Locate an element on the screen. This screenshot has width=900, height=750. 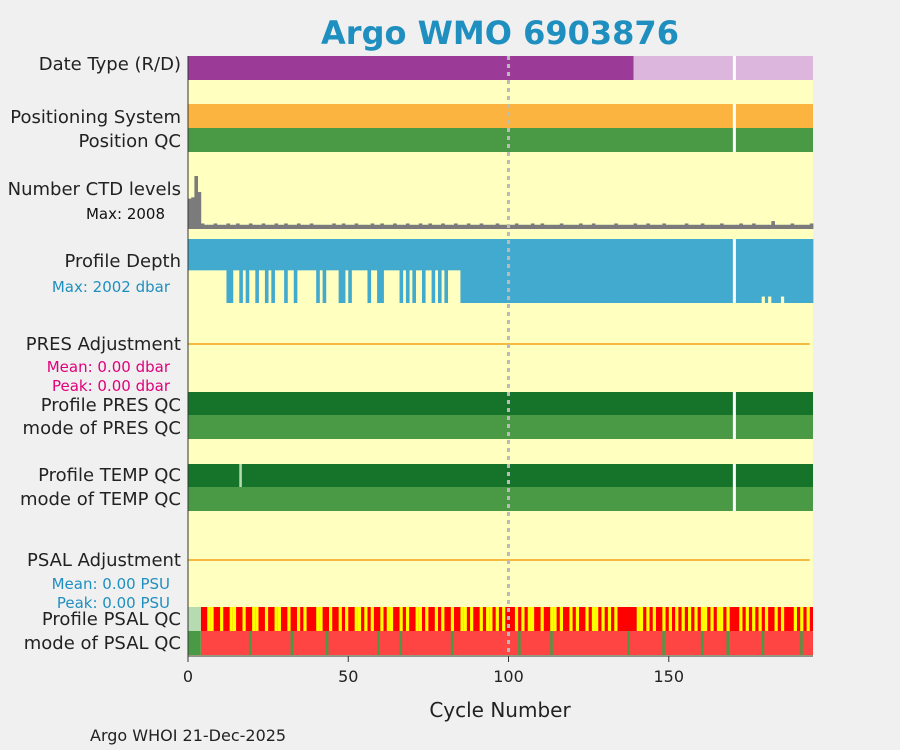
x-tick-label: 50 is located at coordinates (348, 676).